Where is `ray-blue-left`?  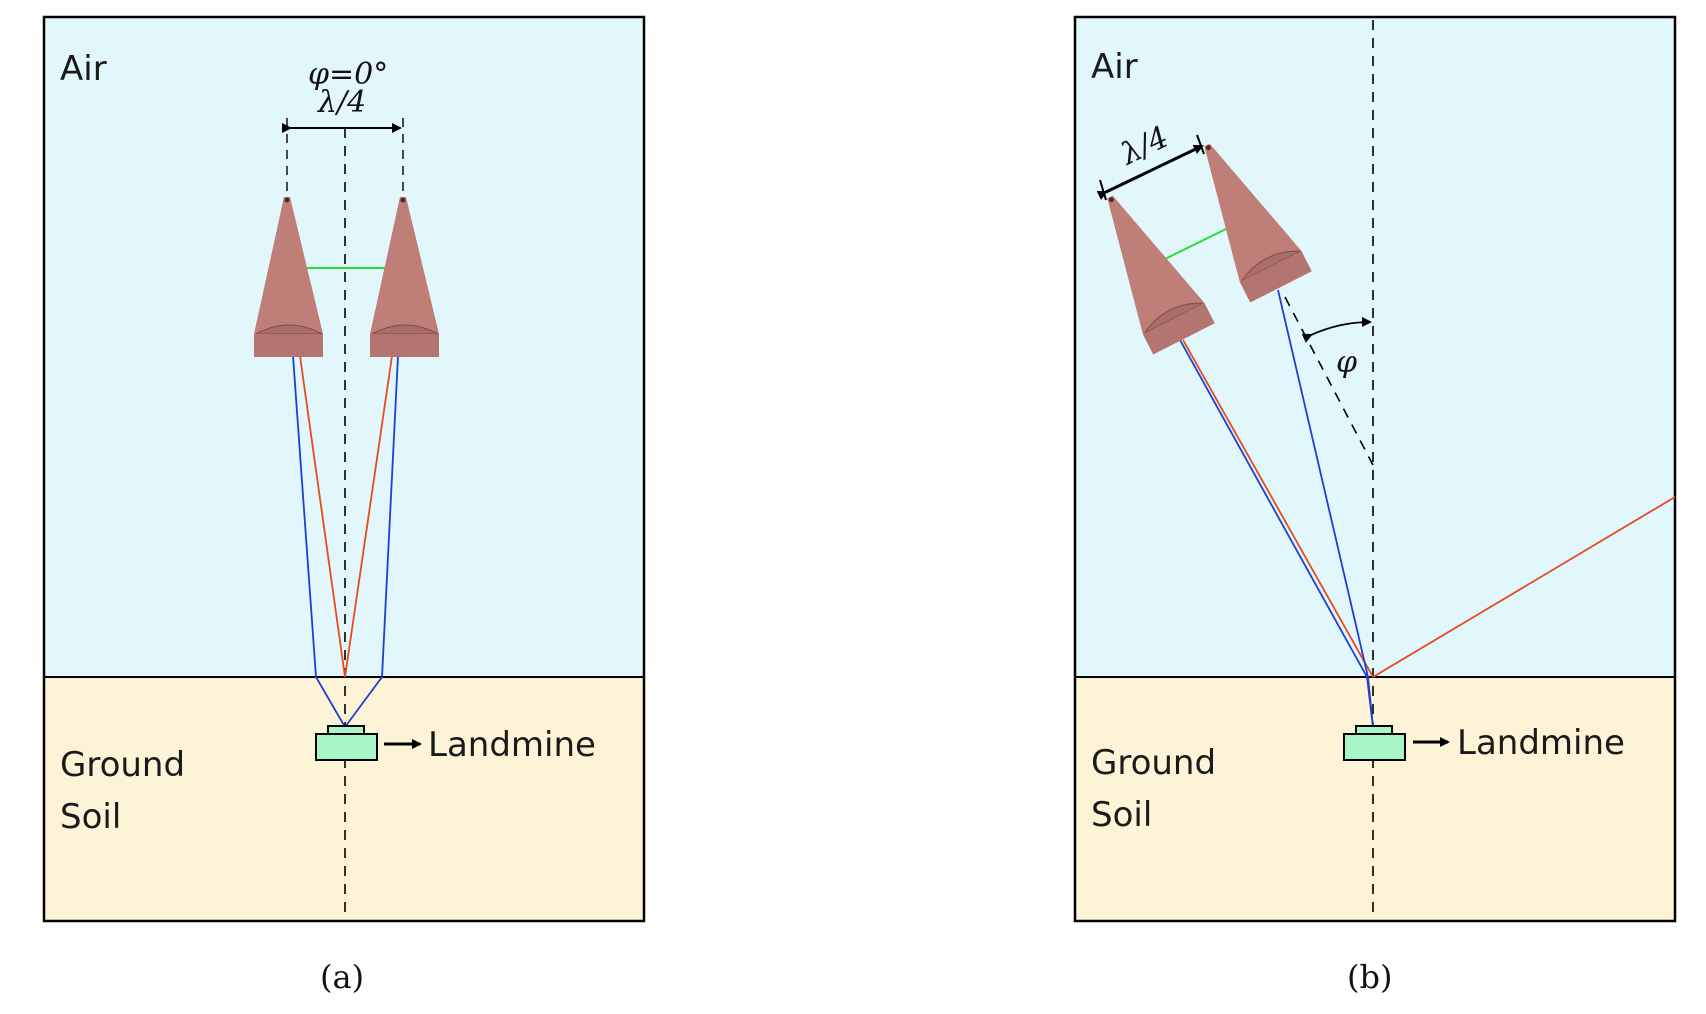
ray-blue-left is located at coordinates (319, 541).